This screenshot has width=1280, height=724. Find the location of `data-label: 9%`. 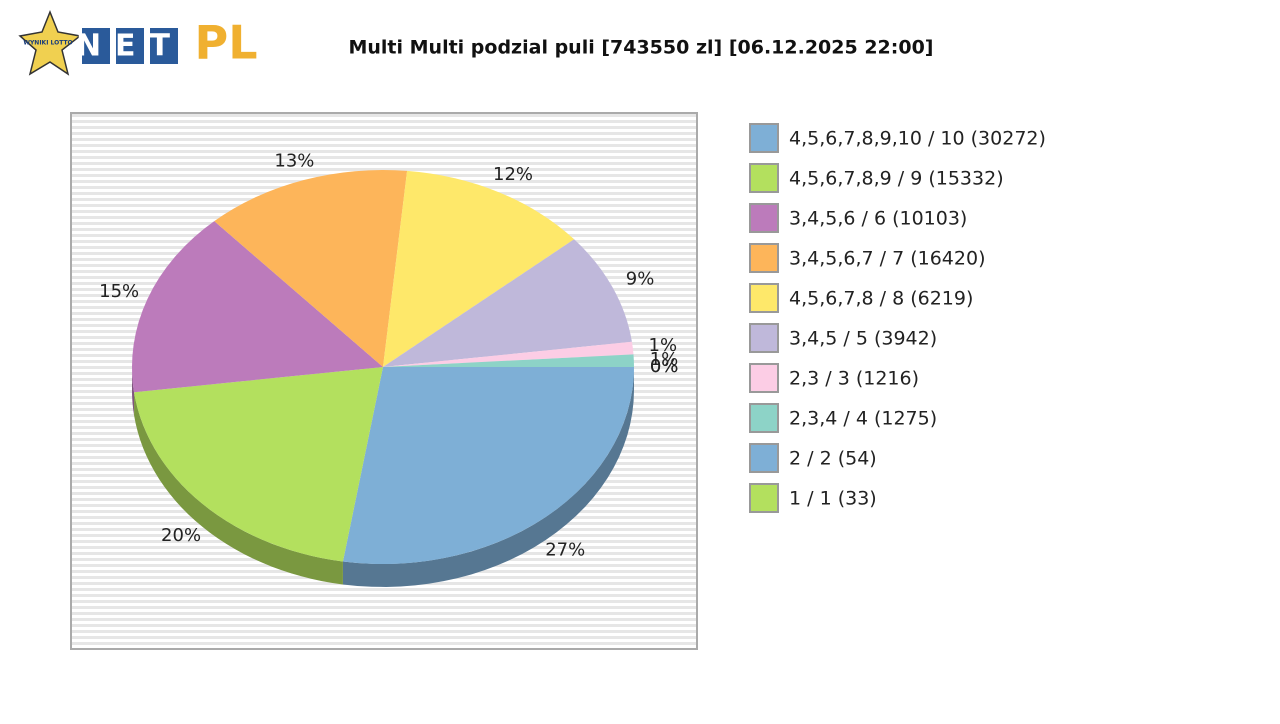

data-label: 9% is located at coordinates (640, 278).